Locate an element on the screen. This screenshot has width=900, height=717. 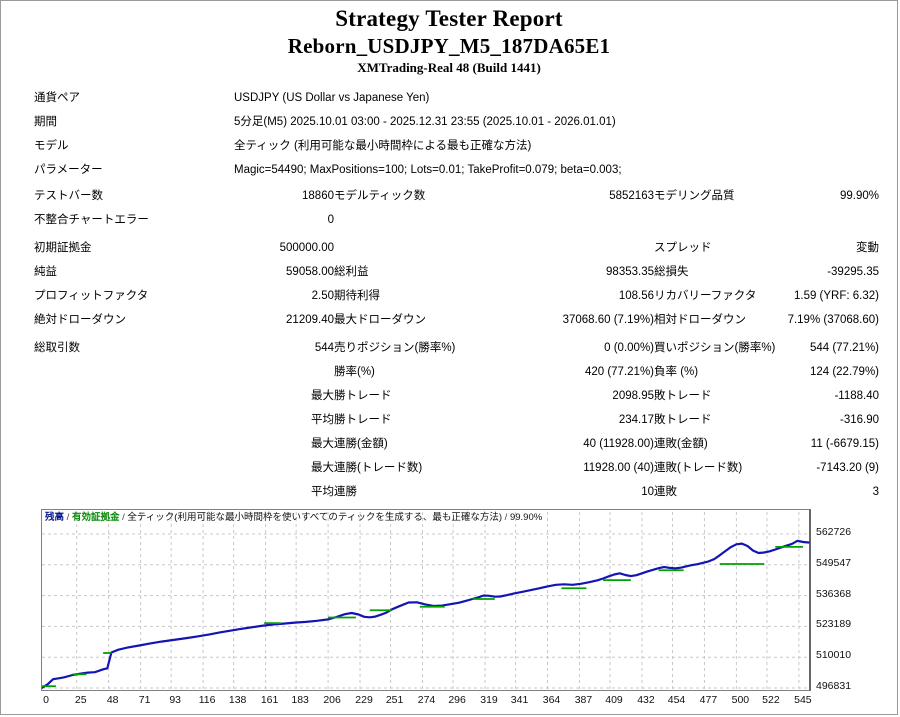
y-tick-label: 562726 is located at coordinates (834, 531).